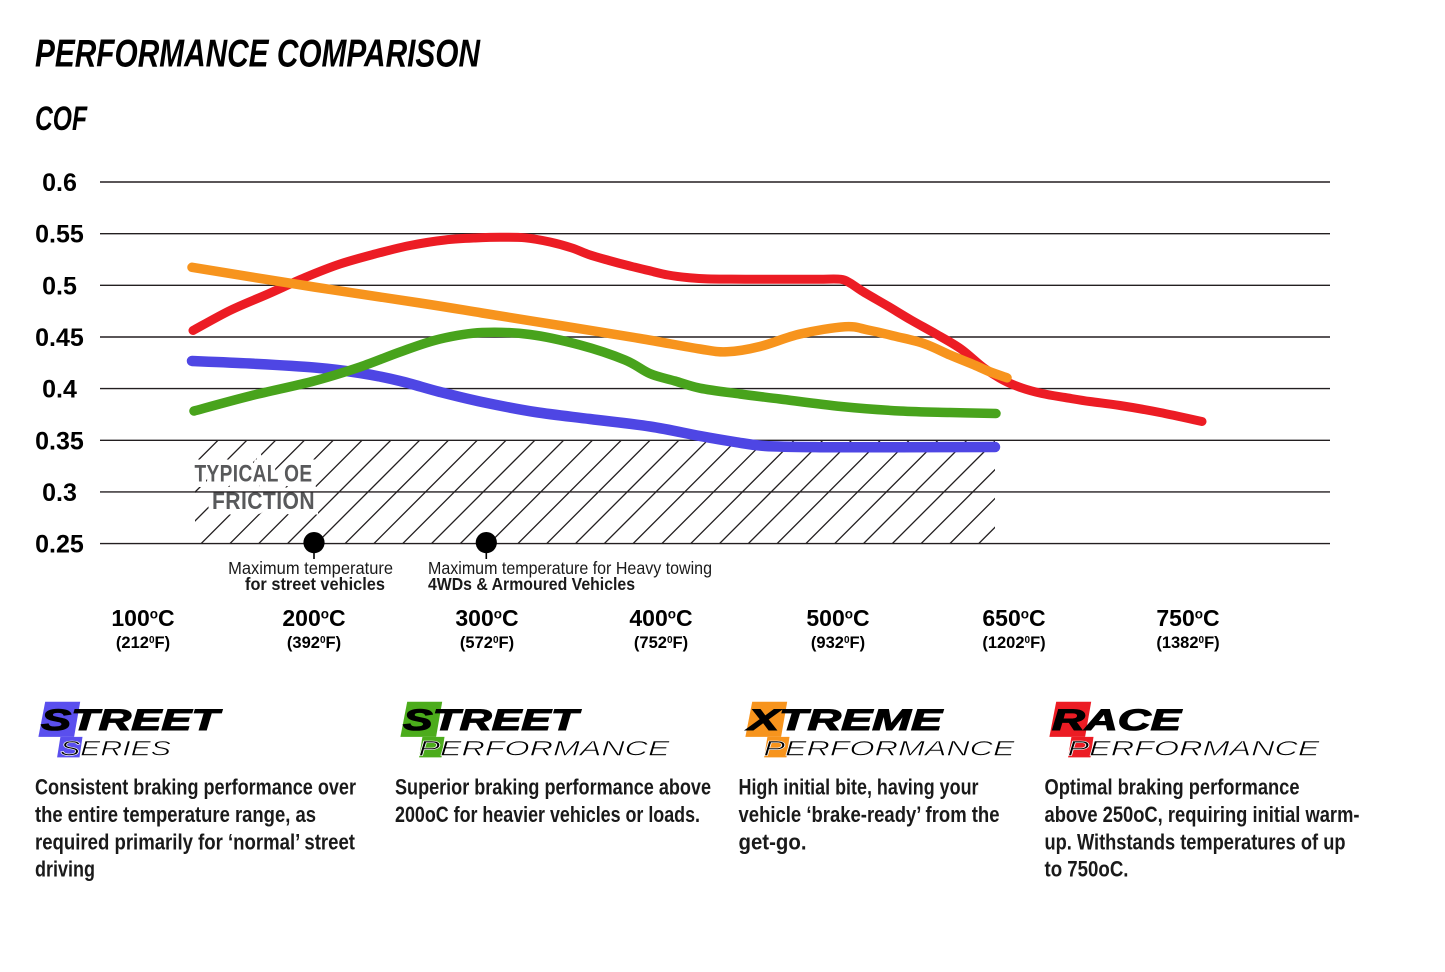  What do you see at coordinates (869, 814) in the screenshot?
I see `svg-text: vehicle ‘brake-ready’ from the` at bounding box center [869, 814].